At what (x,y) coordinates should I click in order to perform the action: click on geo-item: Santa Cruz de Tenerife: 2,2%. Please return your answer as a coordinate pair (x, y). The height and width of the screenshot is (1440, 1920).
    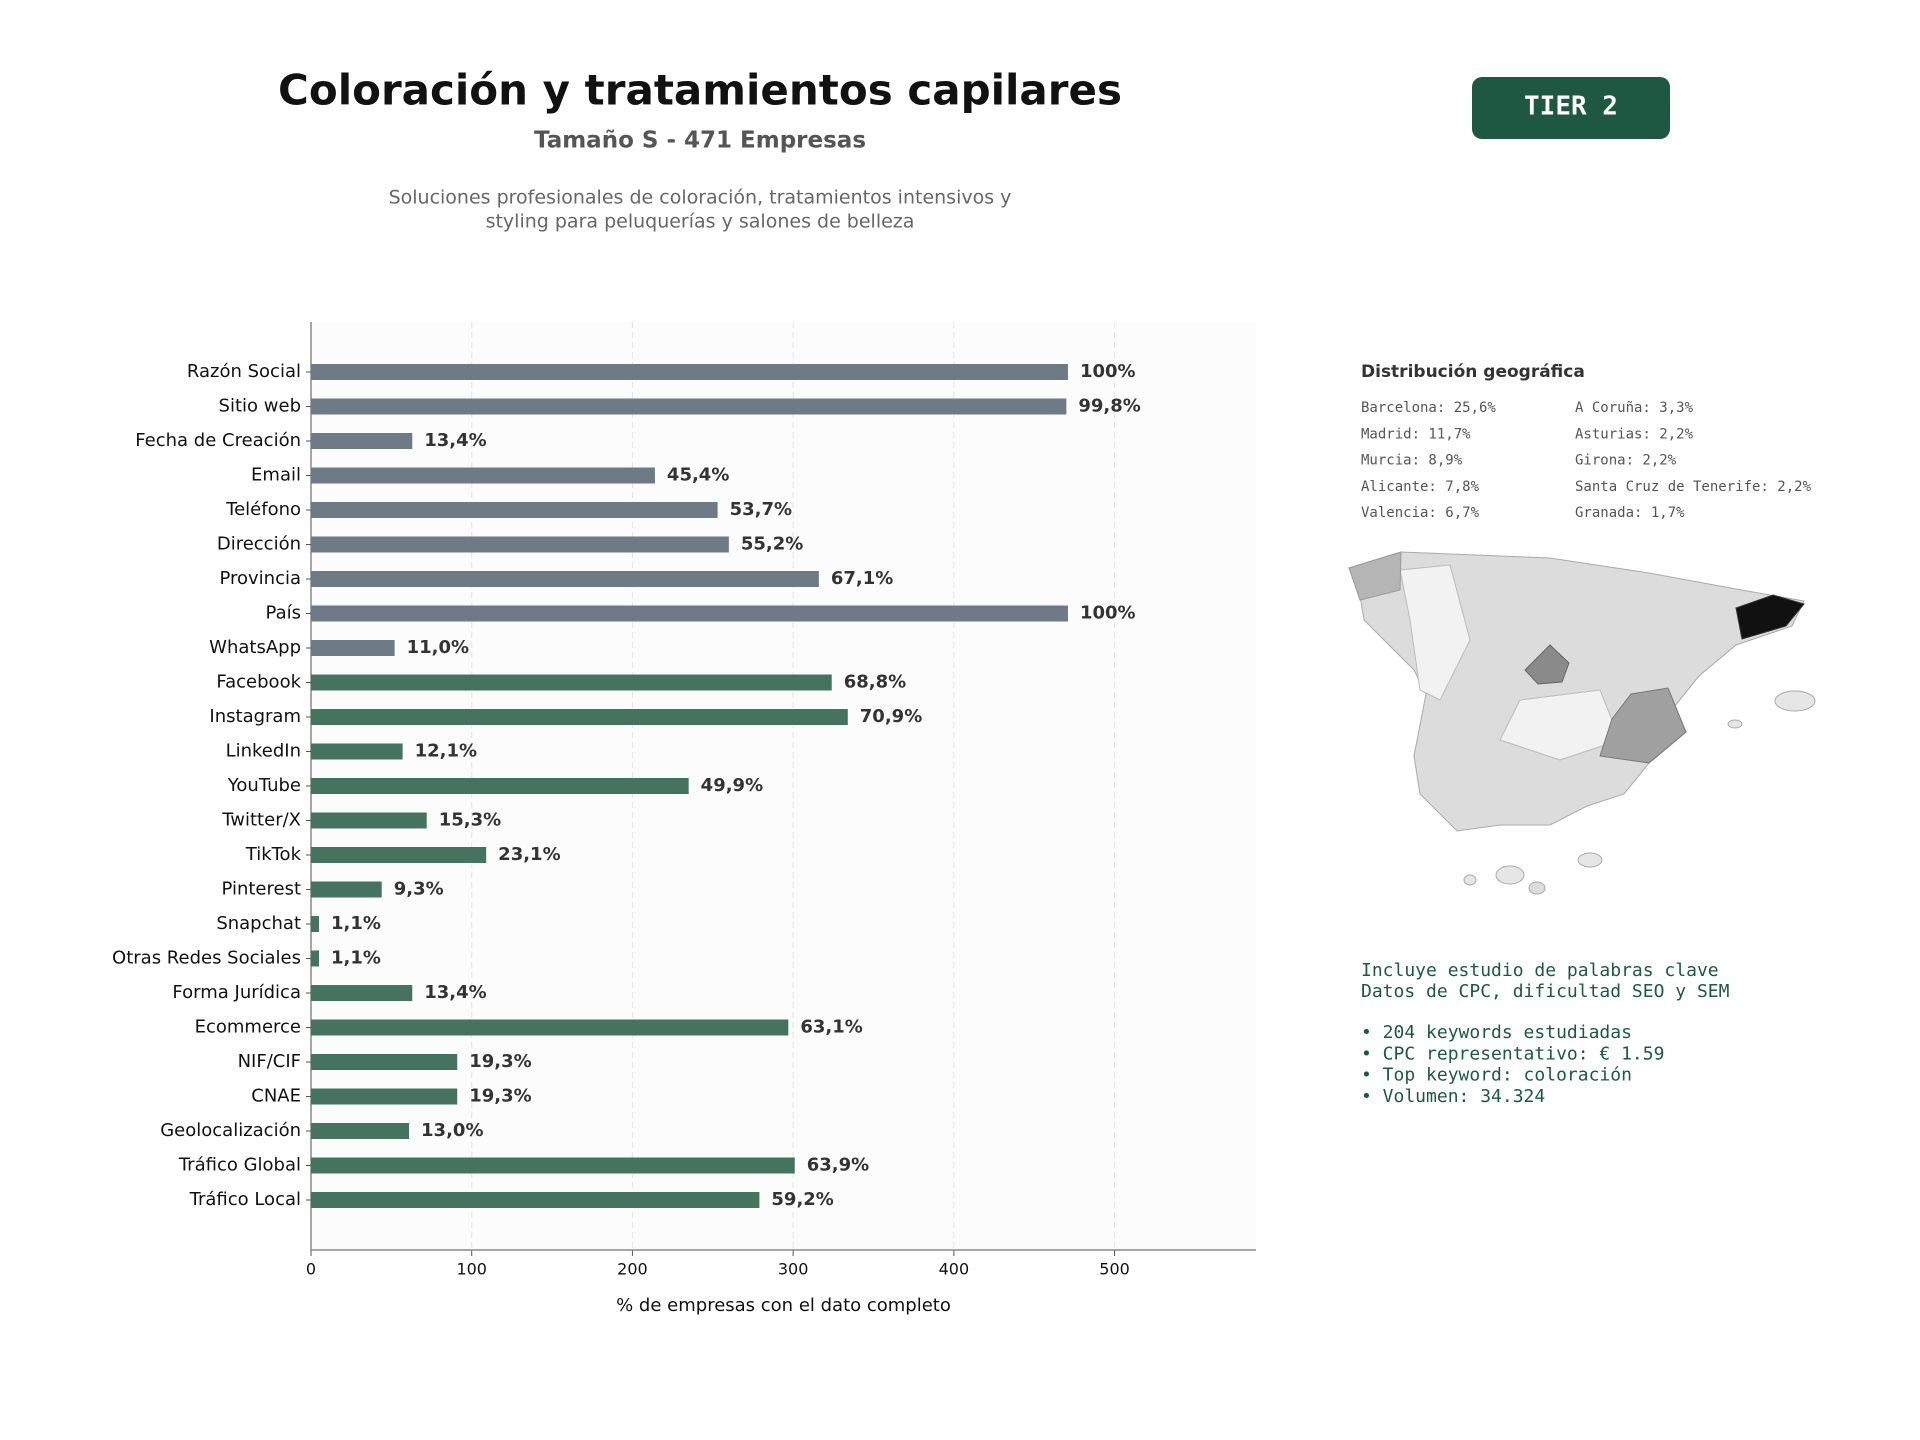
    Looking at the image, I should click on (1693, 487).